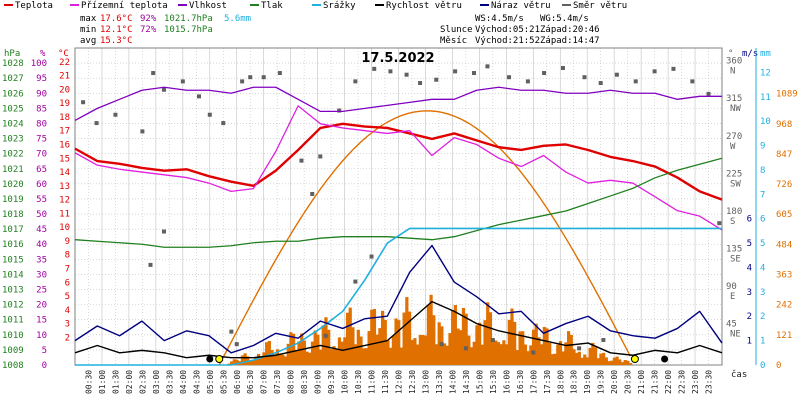  Describe the element at coordinates (507, 41) in the screenshot. I see `moonrise-time: Východ:21:52` at that location.